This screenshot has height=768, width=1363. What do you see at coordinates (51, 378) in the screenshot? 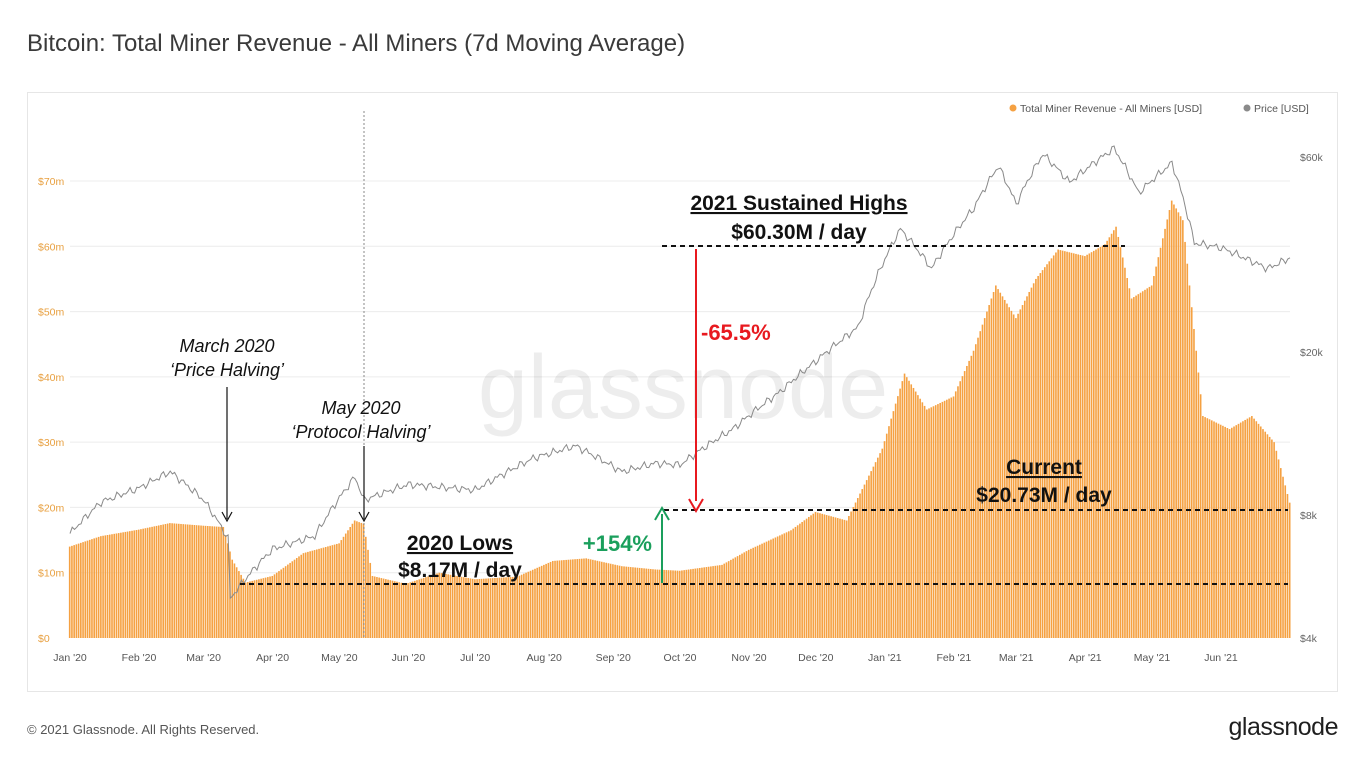
I see `left-axis-tick-label: $40m` at bounding box center [51, 378].